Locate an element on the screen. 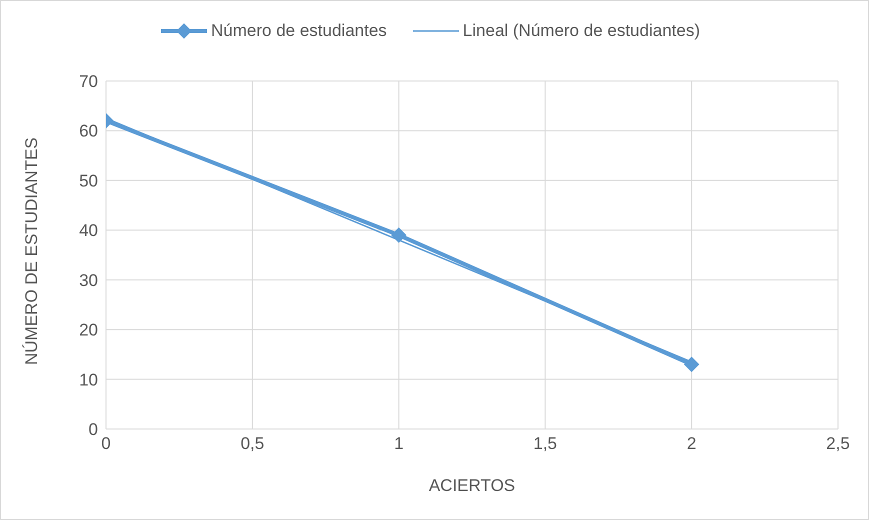 The height and width of the screenshot is (520, 869). x-tick-label: 0,5 is located at coordinates (252, 444).